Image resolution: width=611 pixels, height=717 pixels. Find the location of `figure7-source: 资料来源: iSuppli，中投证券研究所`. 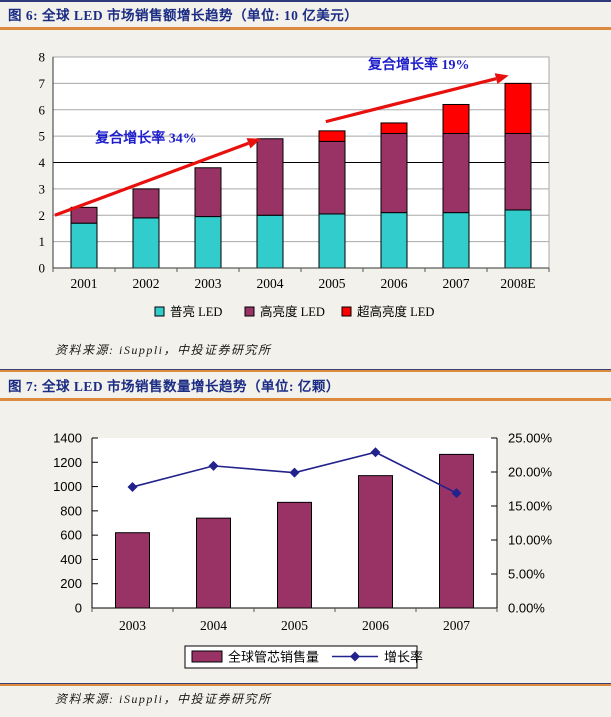

figure7-source: 资料来源: iSuppli，中投证券研究所 is located at coordinates (163, 699).